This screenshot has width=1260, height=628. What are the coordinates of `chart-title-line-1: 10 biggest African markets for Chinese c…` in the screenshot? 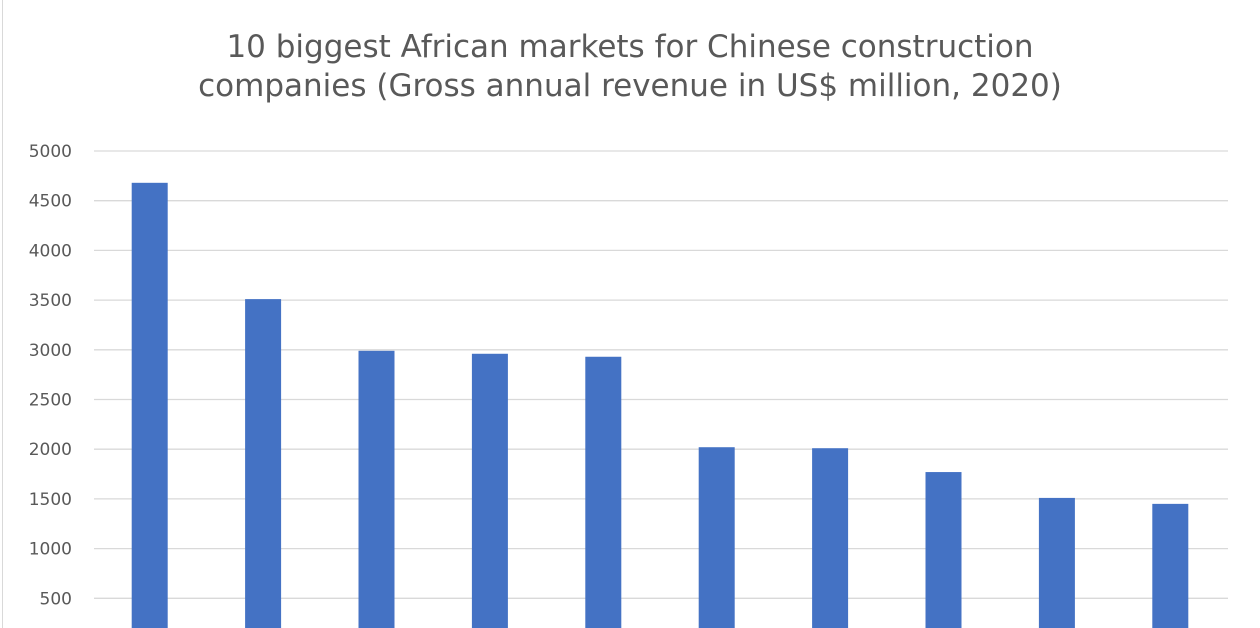 It's located at (630, 47).